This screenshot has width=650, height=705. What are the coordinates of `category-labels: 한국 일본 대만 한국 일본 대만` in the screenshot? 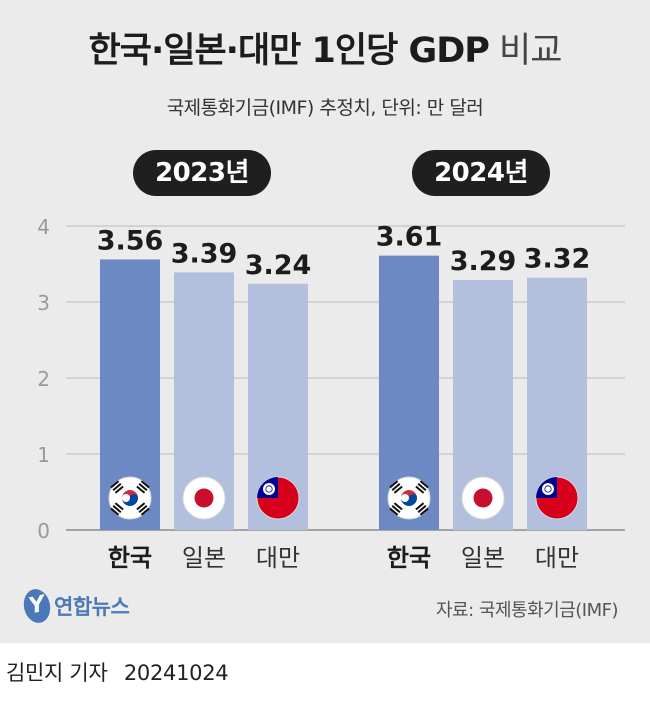 It's located at (343, 558).